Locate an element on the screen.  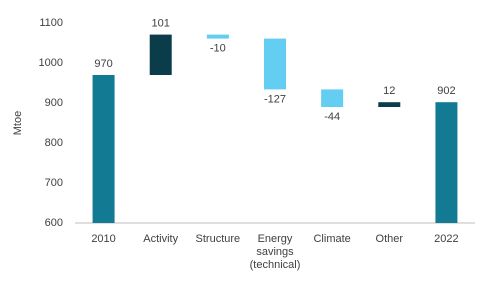
y-tick-label: 600 is located at coordinates (54, 223).